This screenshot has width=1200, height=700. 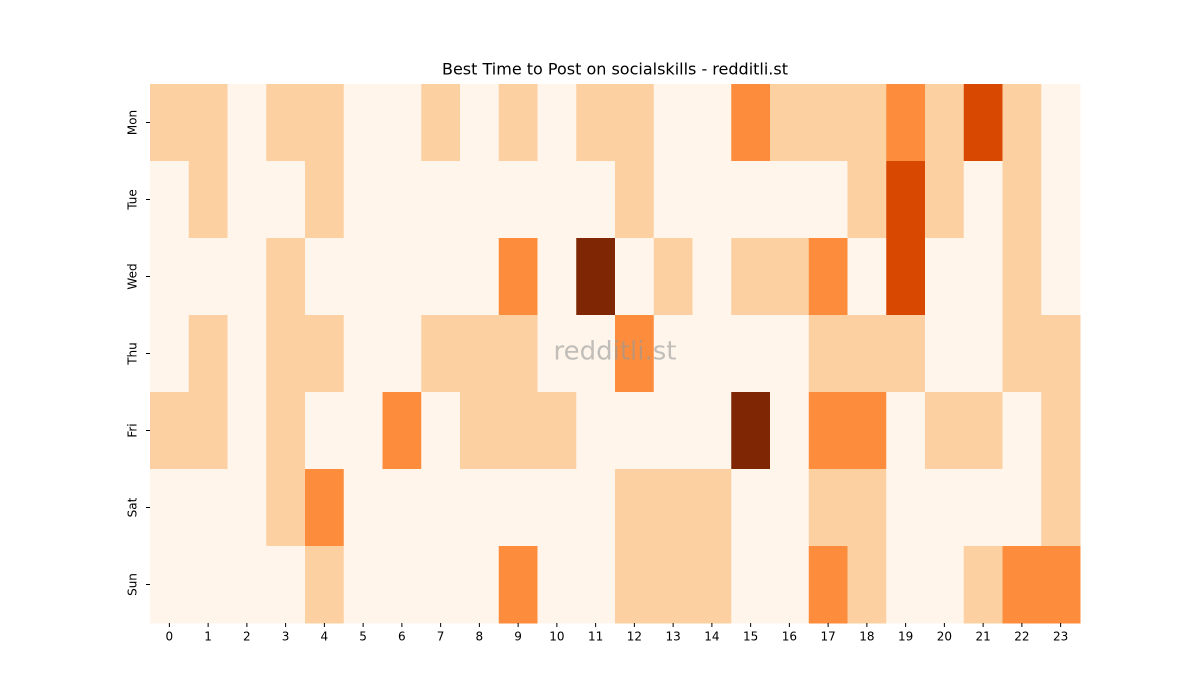 I want to click on x-tick-label: 4, so click(x=325, y=637).